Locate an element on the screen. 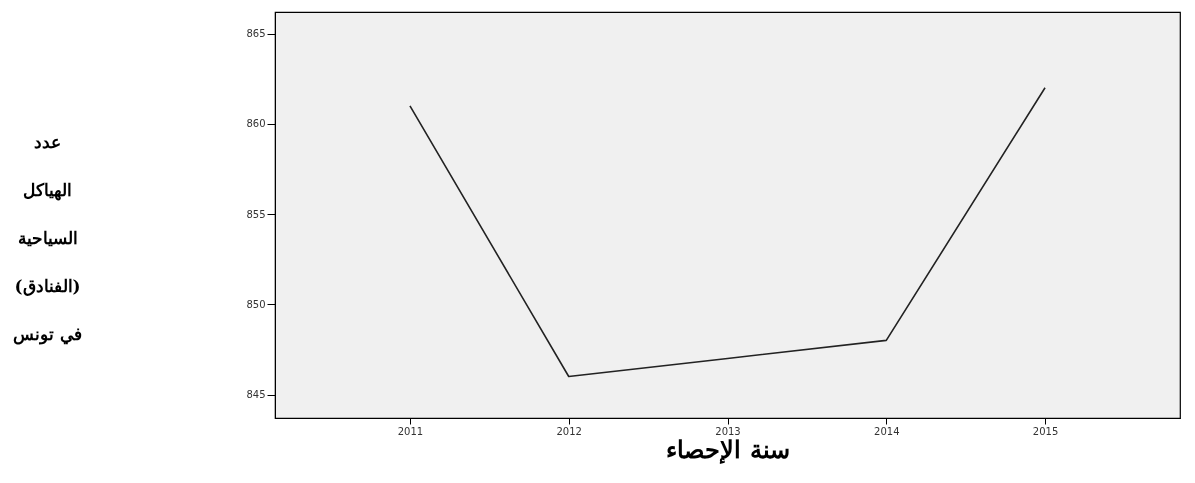  y-tick-label: 865 is located at coordinates (256, 34).